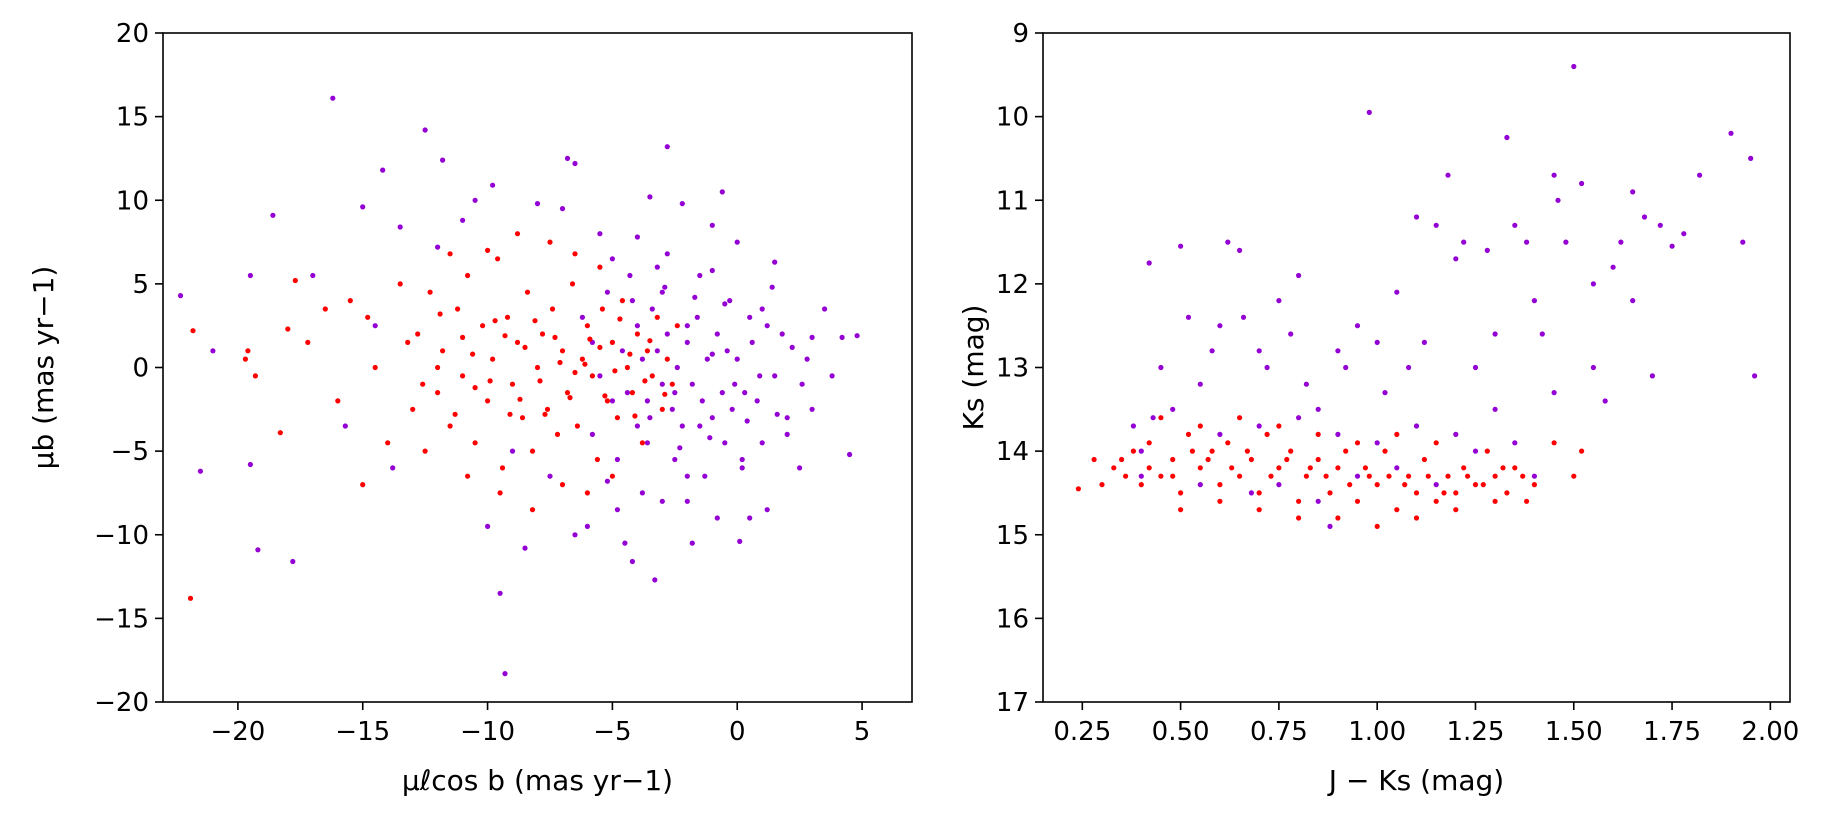 Image resolution: width=1823 pixels, height=823 pixels. I want to click on y-tick-label: 10, so click(1012, 118).